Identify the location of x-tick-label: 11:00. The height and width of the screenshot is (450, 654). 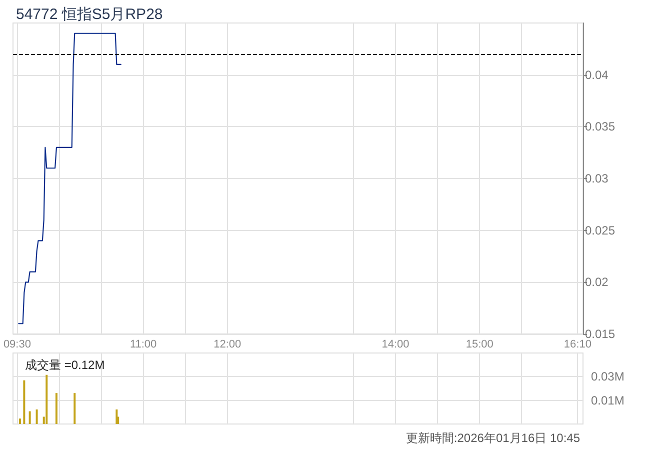
(143, 344).